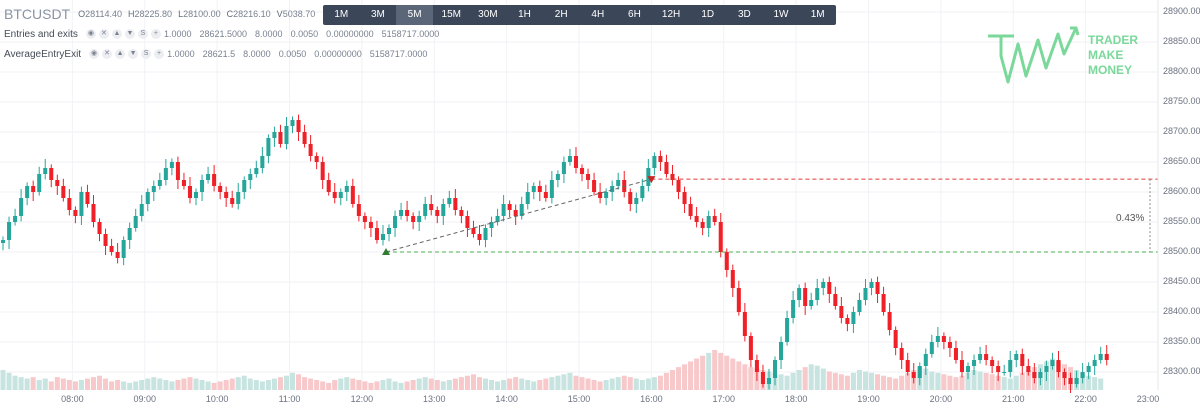 Image resolution: width=1200 pixels, height=409 pixels. What do you see at coordinates (579, 15) in the screenshot?
I see `timeframe-toolbar: 1M 3M 5M 15M 30M 1H 2H 4H 6H 12H 1D 3D 1W 1M` at bounding box center [579, 15].